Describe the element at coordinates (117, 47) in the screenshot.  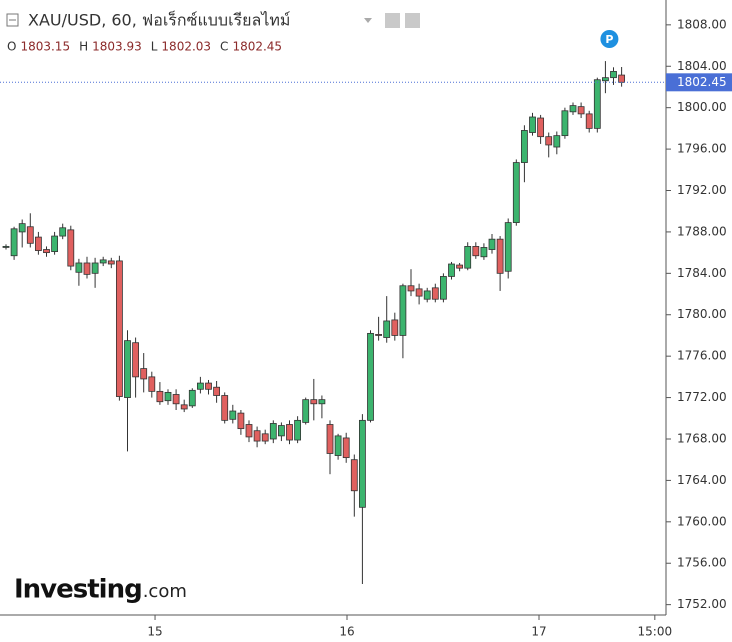
I see `legend-value: 1803.93` at that location.